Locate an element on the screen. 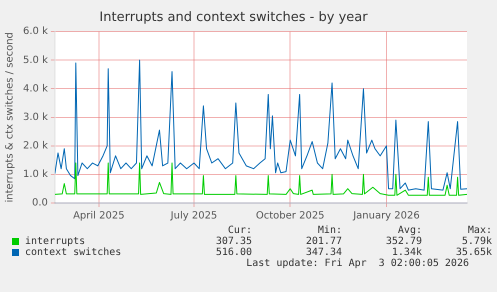  chart-title: Interrupts and context switches - by year is located at coordinates (233, 18).